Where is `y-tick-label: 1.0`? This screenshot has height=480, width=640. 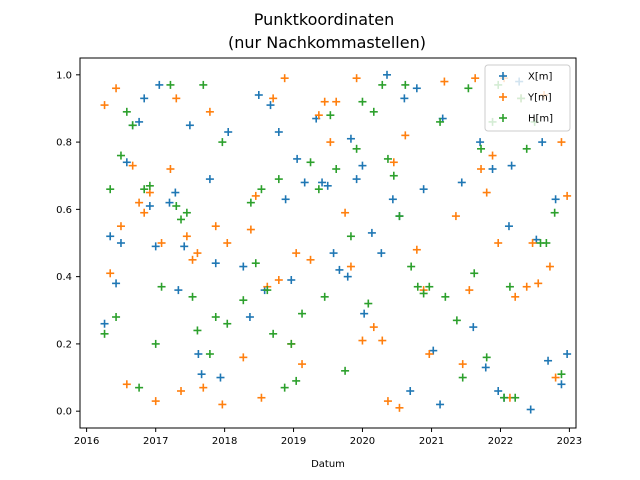
y-tick-label: 1.0 is located at coordinates (64, 75).